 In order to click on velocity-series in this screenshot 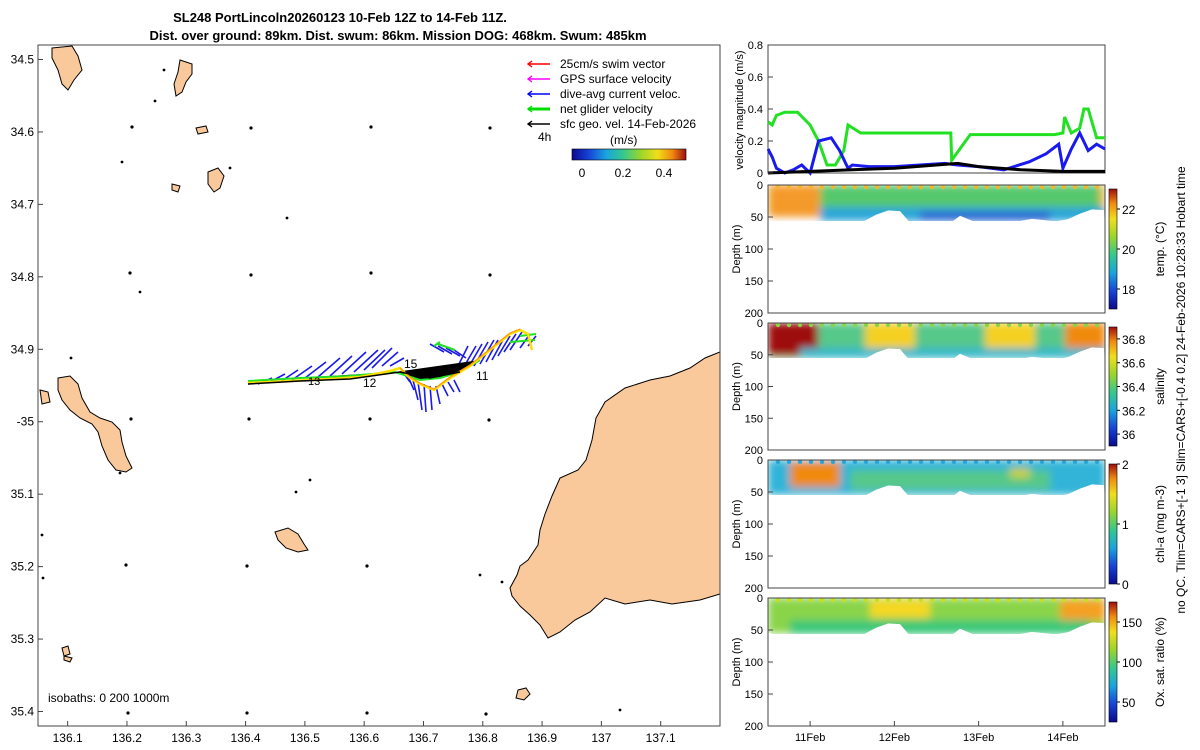, I will do `click(936, 141)`.